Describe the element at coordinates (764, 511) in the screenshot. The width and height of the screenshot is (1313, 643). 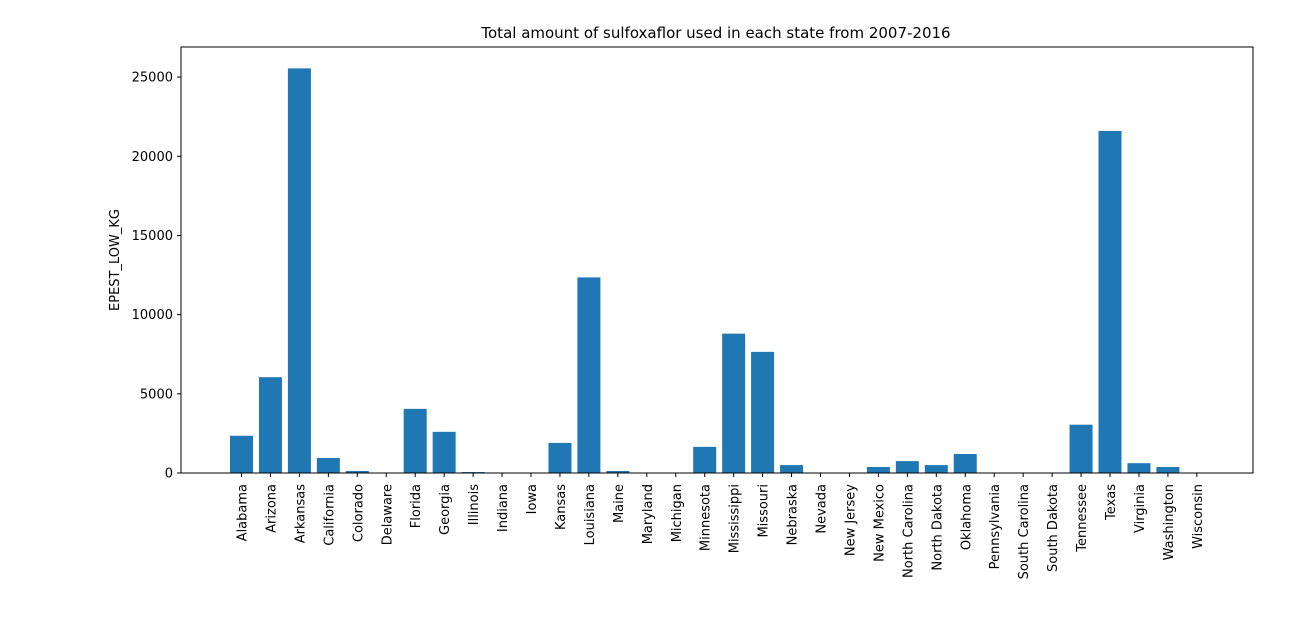
I see `x-tick-label: Missouri` at that location.